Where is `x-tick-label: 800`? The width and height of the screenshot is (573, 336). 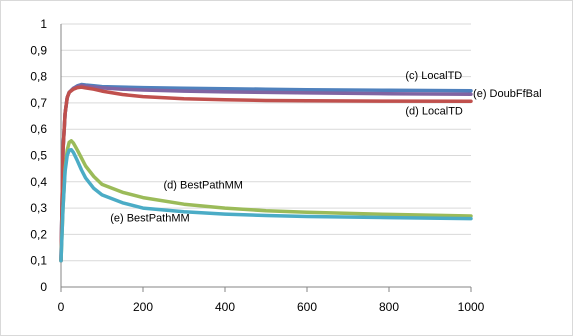 x-tick-label: 800 is located at coordinates (389, 307).